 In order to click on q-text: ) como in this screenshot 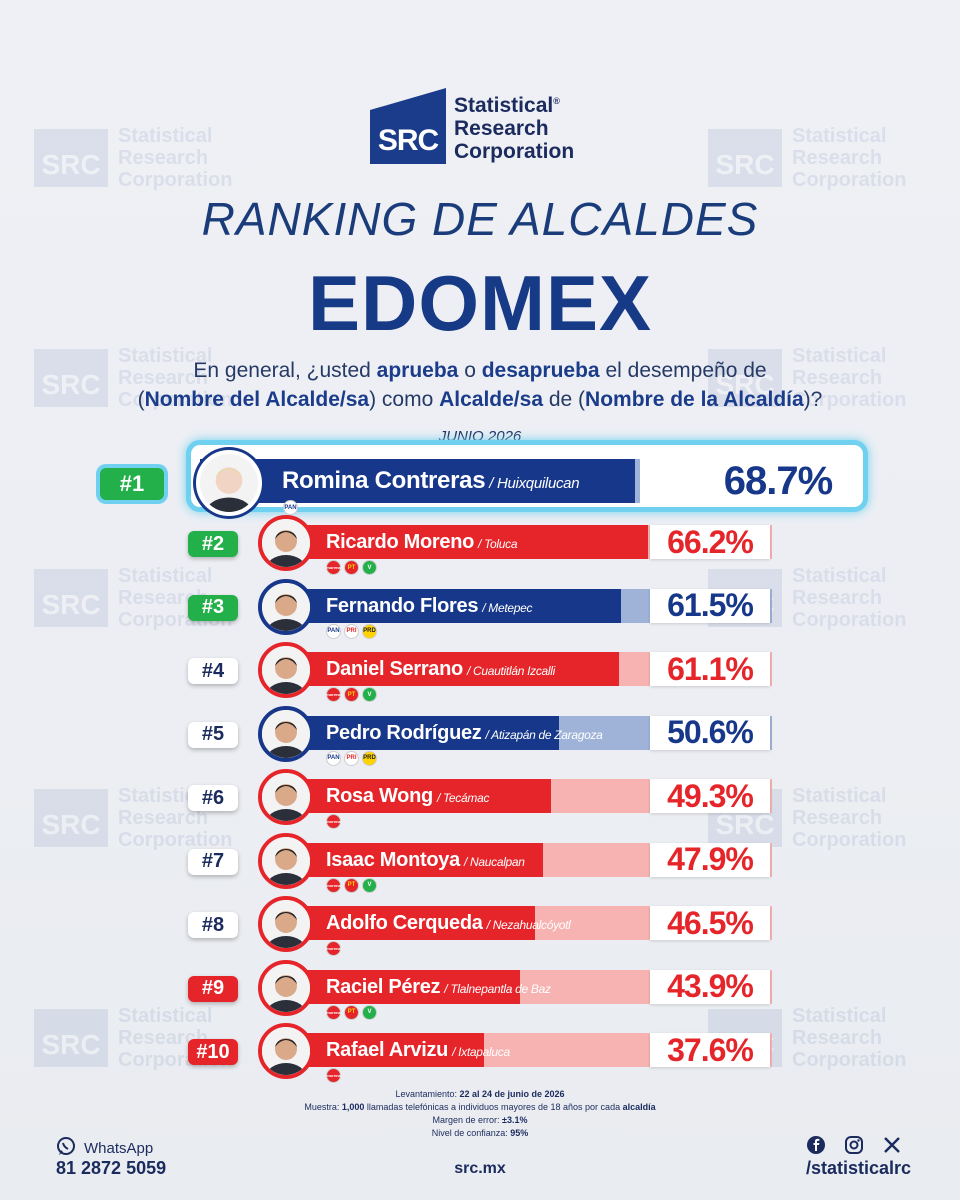, I will do `click(404, 399)`.